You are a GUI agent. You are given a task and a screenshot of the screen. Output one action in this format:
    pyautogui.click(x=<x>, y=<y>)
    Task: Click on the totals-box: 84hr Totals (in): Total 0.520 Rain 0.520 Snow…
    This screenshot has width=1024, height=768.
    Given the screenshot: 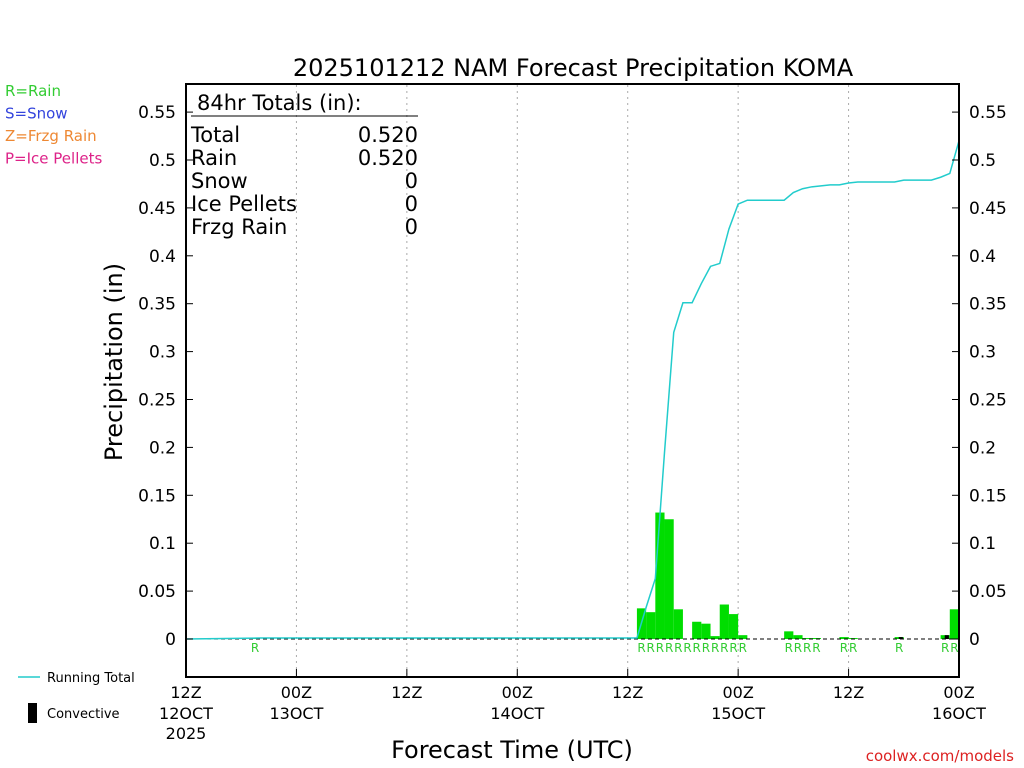 What is the action you would take?
    pyautogui.click(x=304, y=165)
    